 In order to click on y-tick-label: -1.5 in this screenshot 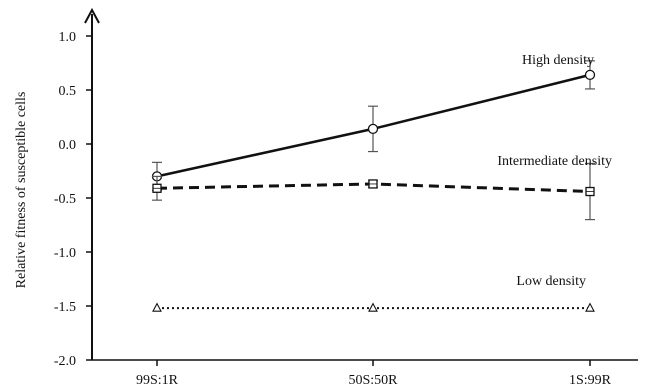, I will do `click(65, 307)`.